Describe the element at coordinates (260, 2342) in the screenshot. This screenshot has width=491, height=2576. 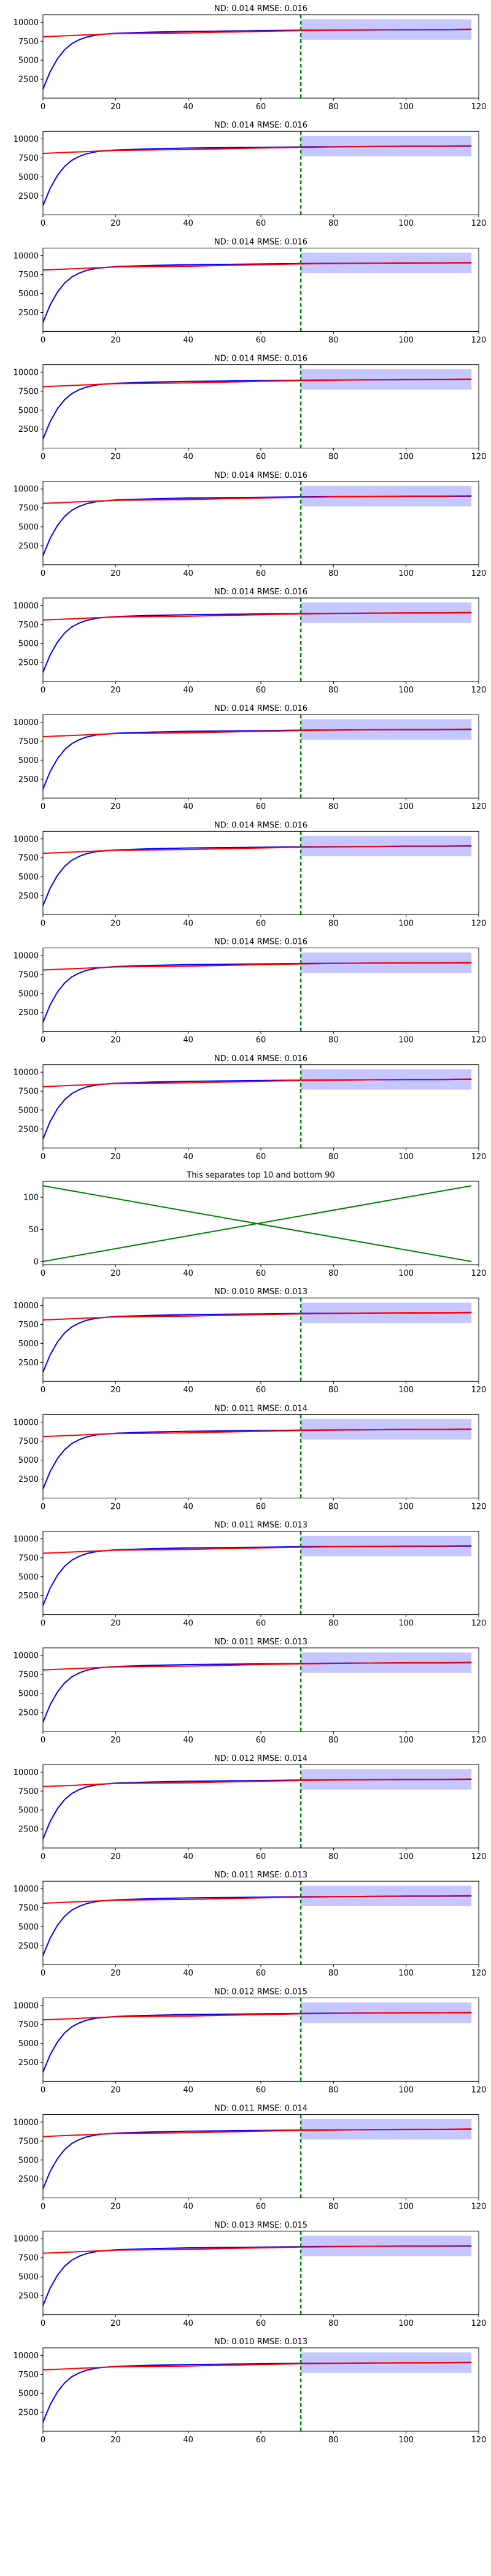
I see `chart-title: ND: 0.010 RMSE: 0.013` at that location.